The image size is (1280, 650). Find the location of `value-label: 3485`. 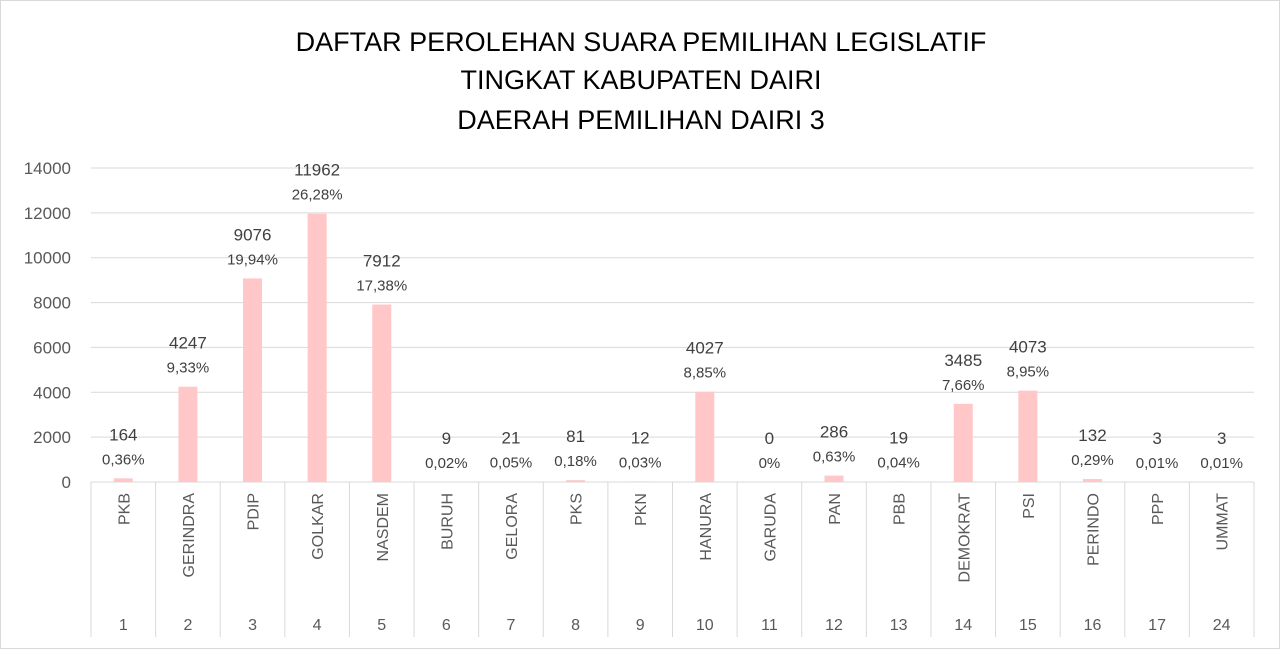

value-label: 3485 is located at coordinates (963, 360).